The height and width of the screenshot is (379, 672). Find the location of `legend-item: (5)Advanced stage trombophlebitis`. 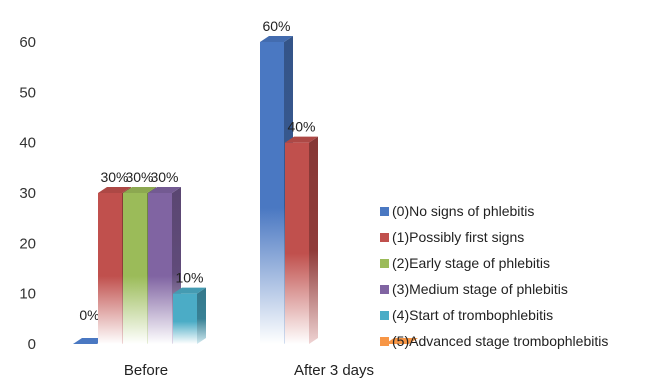

legend-item: (5)Advanced stage trombophlebitis is located at coordinates (494, 341).